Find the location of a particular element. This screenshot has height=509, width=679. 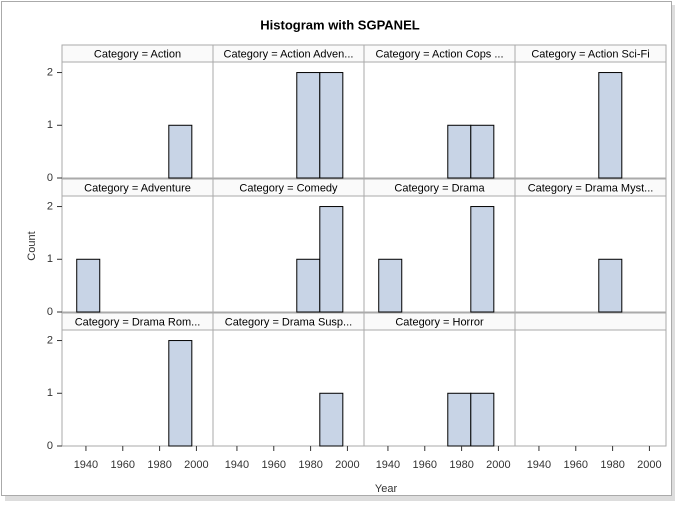

panel-label: Category = Action is located at coordinates (137, 54).